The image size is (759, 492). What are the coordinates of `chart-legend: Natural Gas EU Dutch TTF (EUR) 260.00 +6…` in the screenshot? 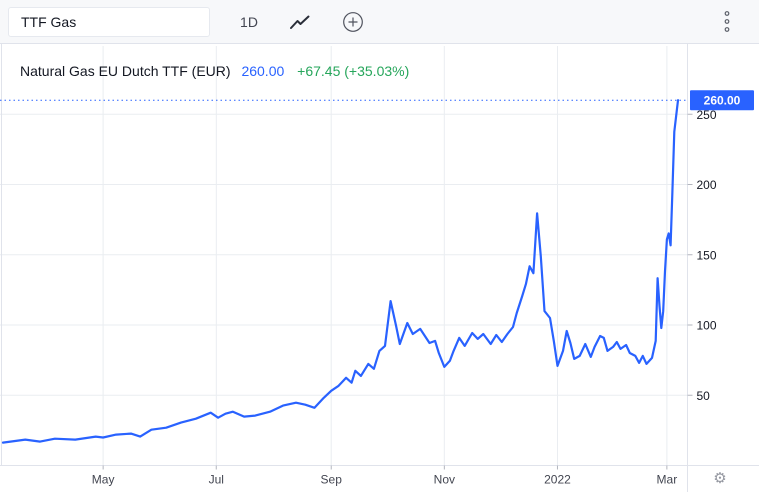 It's located at (214, 71).